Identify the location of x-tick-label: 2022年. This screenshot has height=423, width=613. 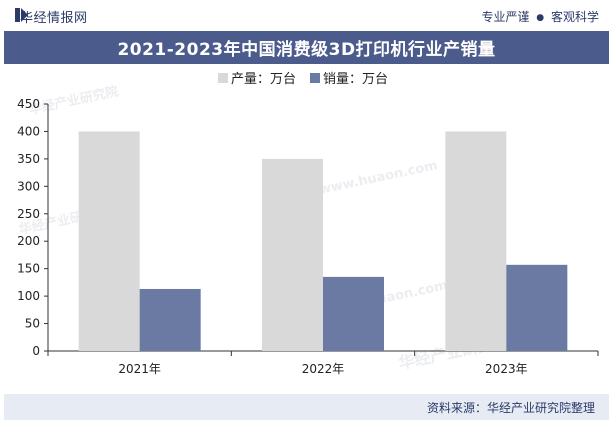
(323, 369).